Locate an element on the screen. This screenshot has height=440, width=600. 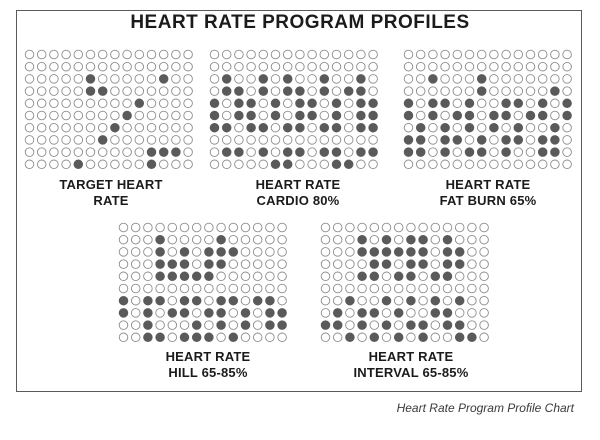
dot-matrix-hill is located at coordinates (202, 282).